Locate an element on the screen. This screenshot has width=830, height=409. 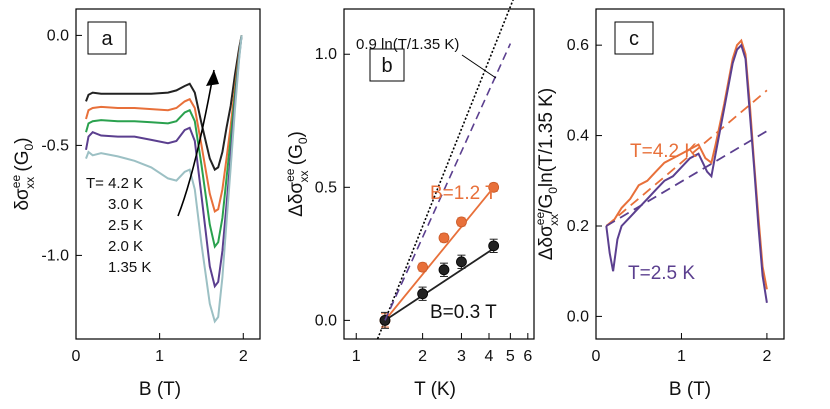
series-line-42K is located at coordinates (164, 103).